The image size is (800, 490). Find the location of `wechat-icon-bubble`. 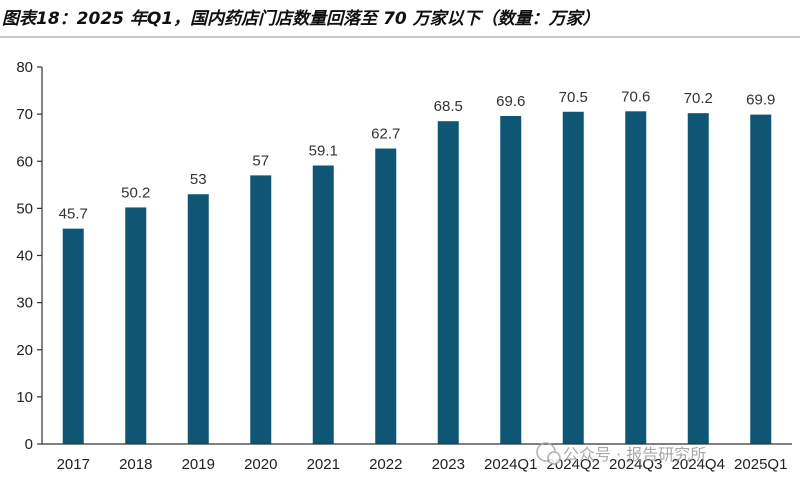

wechat-icon-bubble is located at coordinates (554, 458).